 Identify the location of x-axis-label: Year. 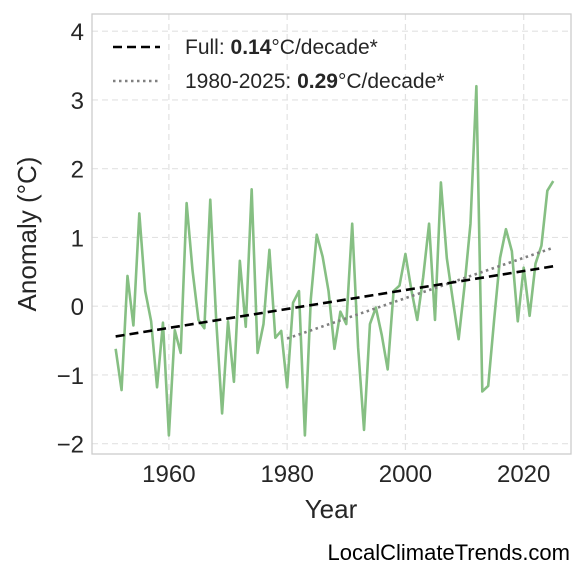
(331, 509).